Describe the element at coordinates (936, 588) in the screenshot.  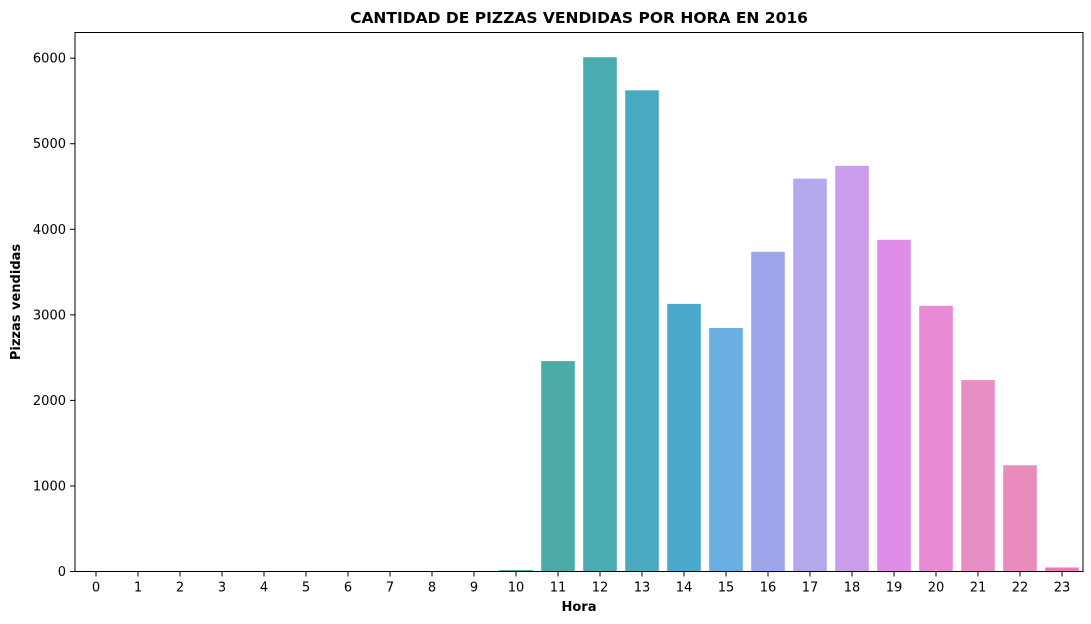
I see `x-tick-label: 20` at that location.